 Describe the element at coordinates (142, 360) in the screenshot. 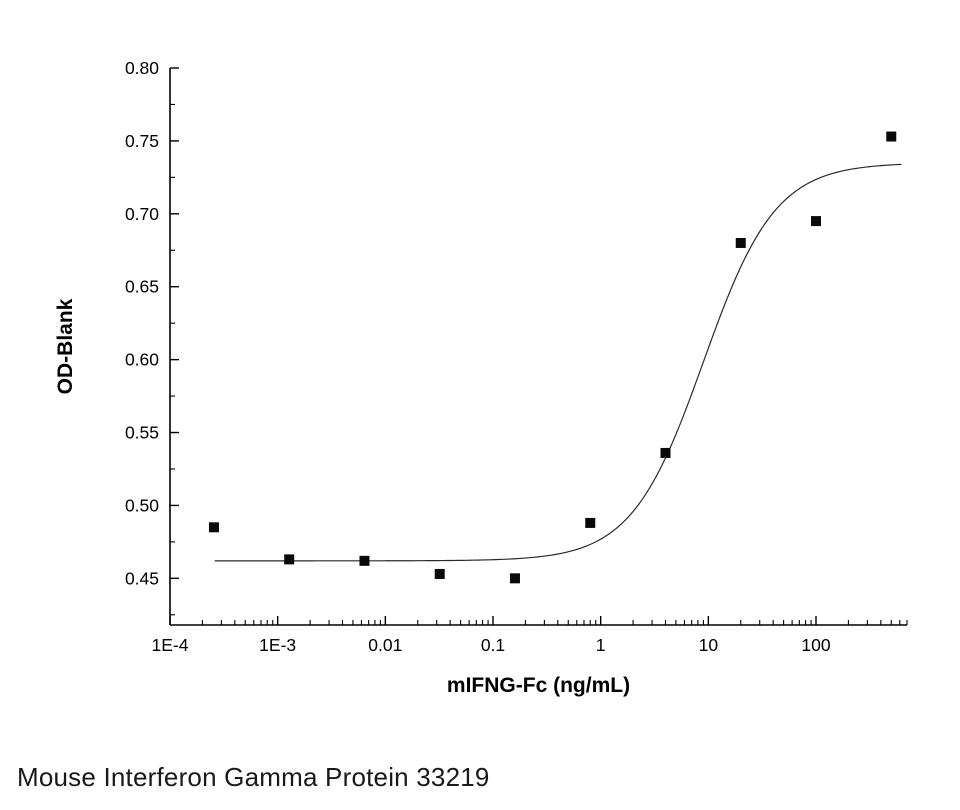

I see `y-tick-label: 0.60` at that location.